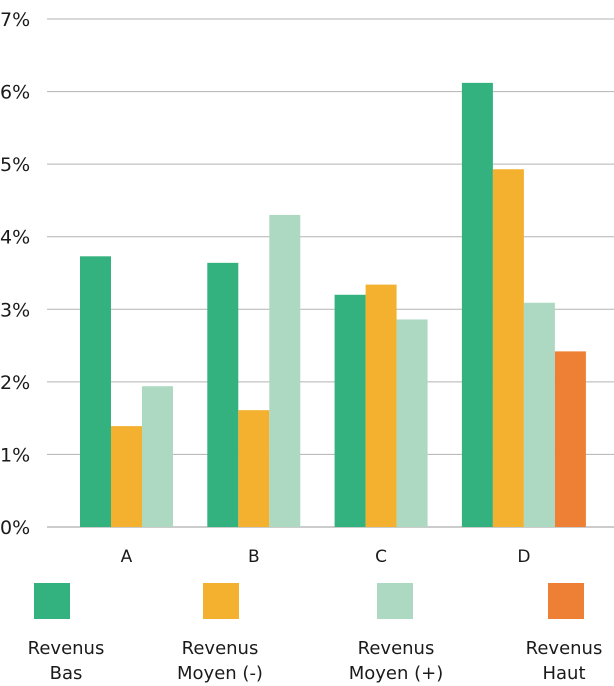 This screenshot has height=686, width=614. I want to click on y-tick-label: 2%, so click(15, 383).